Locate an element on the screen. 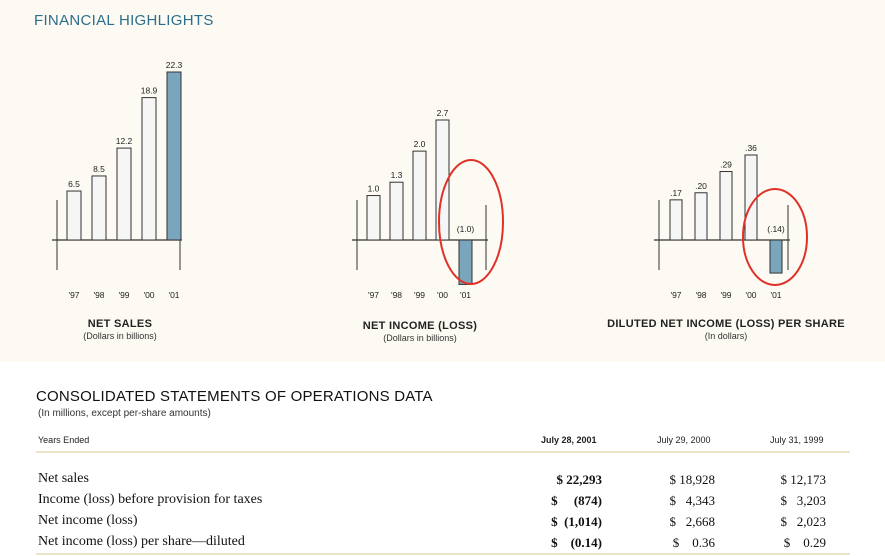 The width and height of the screenshot is (885, 556). data-label: 12.2 is located at coordinates (124, 141).